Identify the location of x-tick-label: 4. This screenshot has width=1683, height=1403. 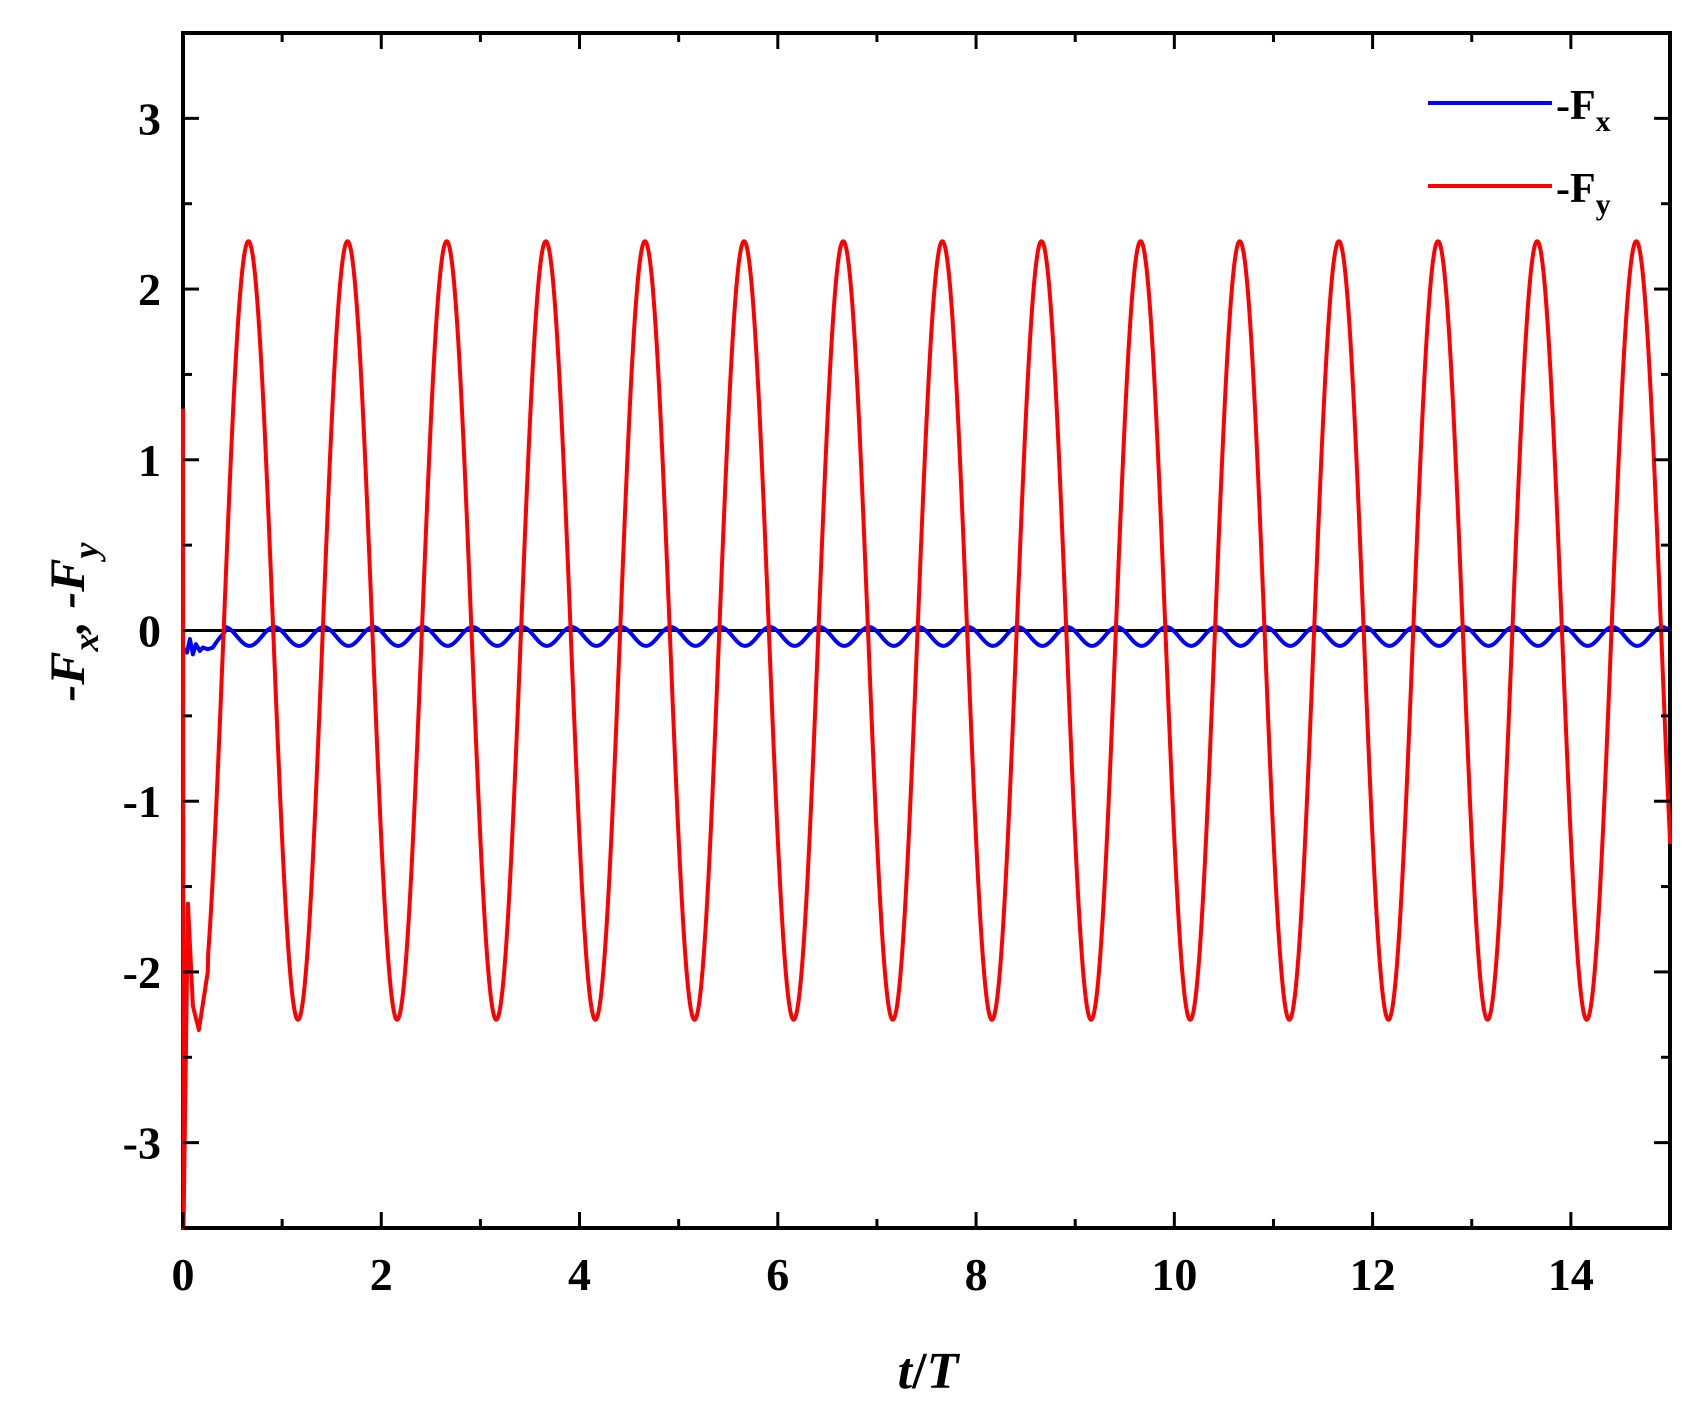
(579, 1274).